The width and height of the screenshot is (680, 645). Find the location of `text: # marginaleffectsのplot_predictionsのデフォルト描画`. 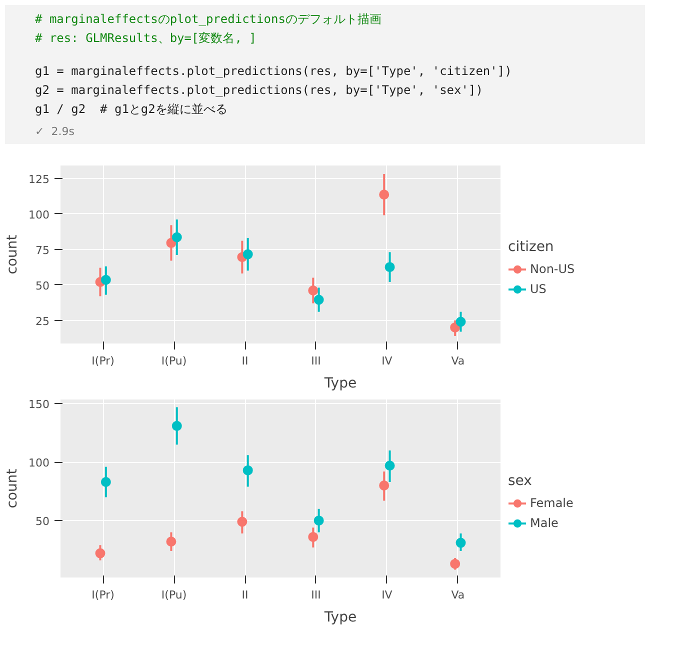

text: # marginaleffectsのplot_predictionsのデフォルト描画 is located at coordinates (208, 19).